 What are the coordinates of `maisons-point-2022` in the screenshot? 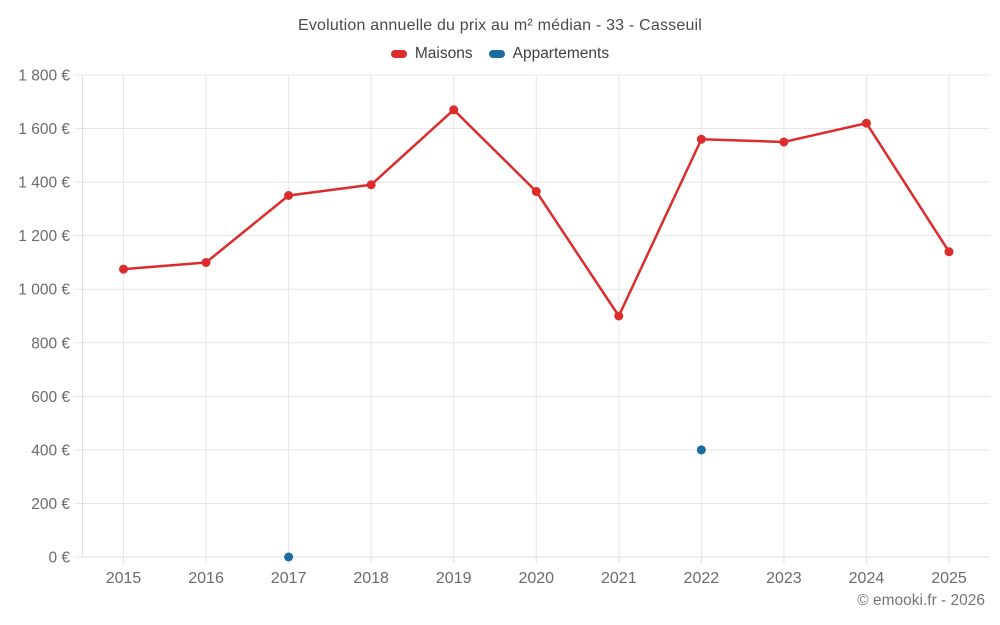 It's located at (701, 139).